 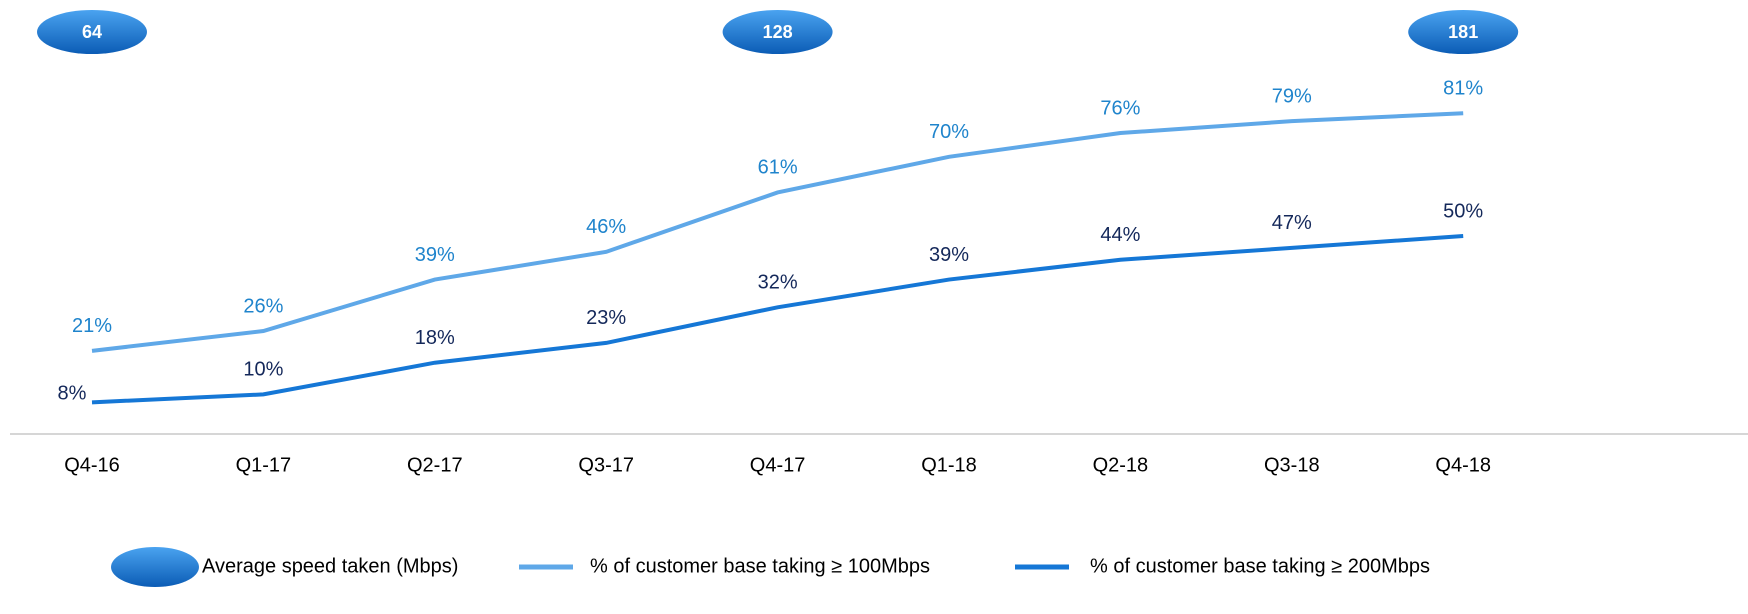 What do you see at coordinates (1463, 211) in the screenshot?
I see `data-label: 50%` at bounding box center [1463, 211].